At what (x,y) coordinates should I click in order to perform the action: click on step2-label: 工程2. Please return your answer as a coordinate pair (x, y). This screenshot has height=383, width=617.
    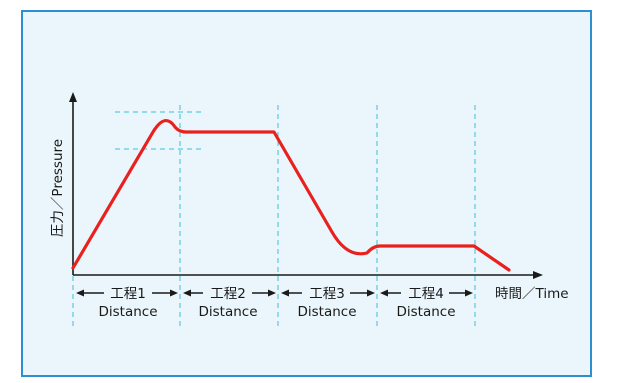
    Looking at the image, I should click on (228, 294).